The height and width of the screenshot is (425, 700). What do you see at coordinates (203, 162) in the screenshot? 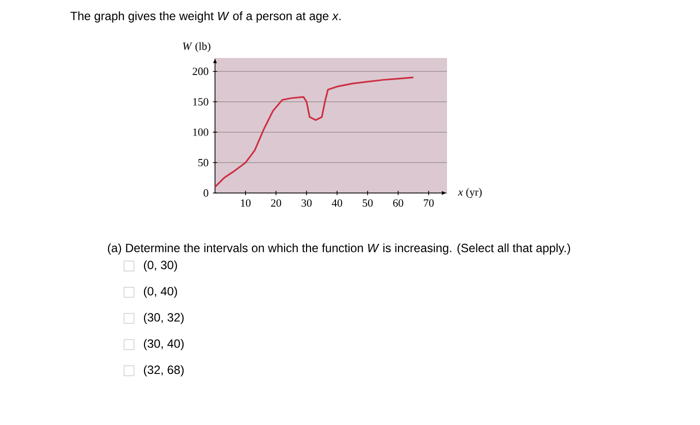
I see `y-tick-label: 50` at bounding box center [203, 162].